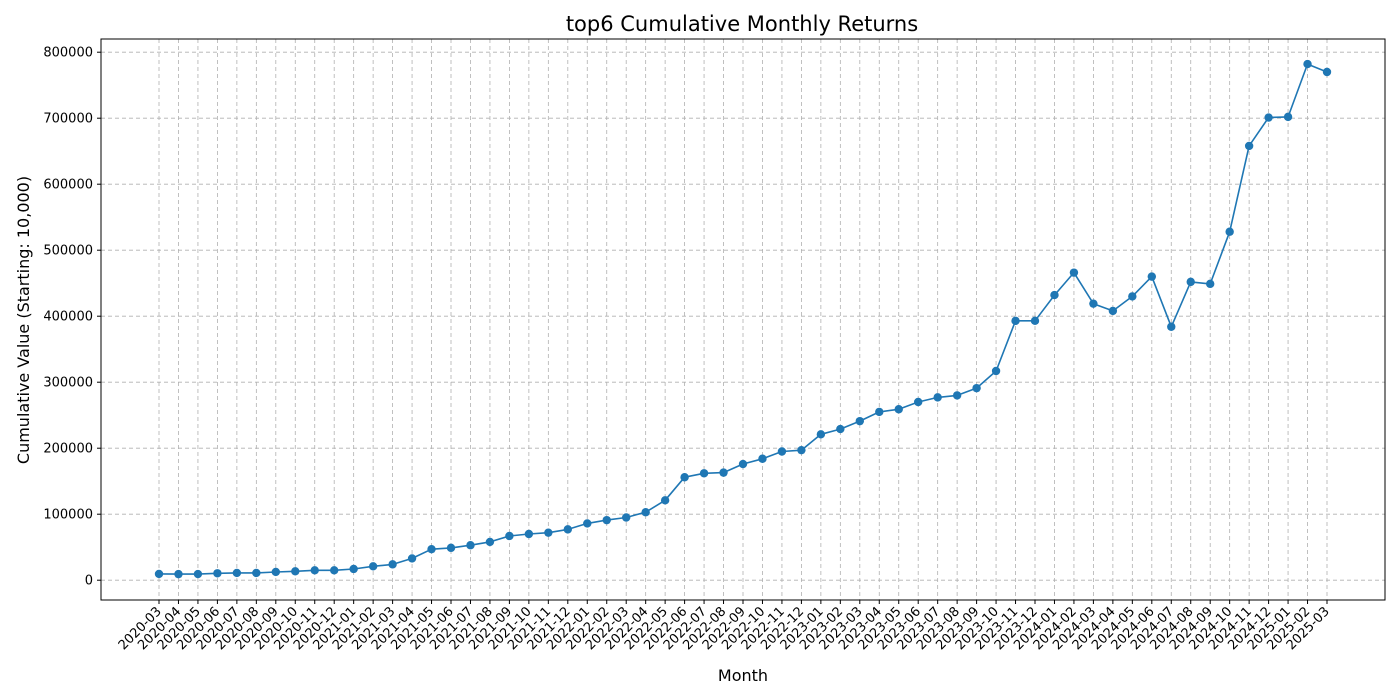  Describe the element at coordinates (68, 383) in the screenshot. I see `y-tick-label: 300000` at that location.